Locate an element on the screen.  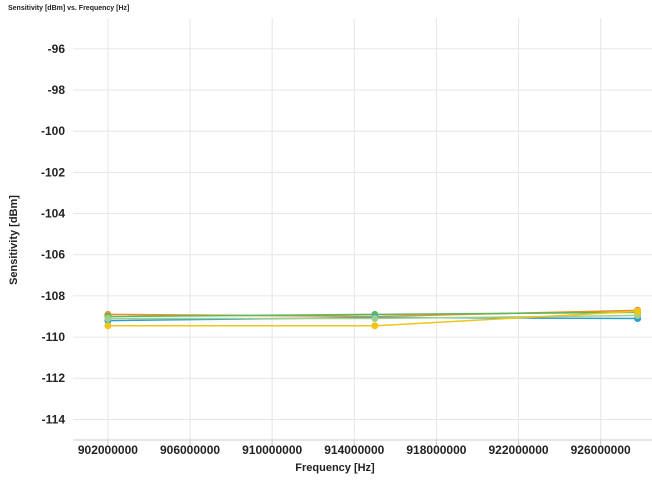
y-tick-label: -100 is located at coordinates (53, 131).